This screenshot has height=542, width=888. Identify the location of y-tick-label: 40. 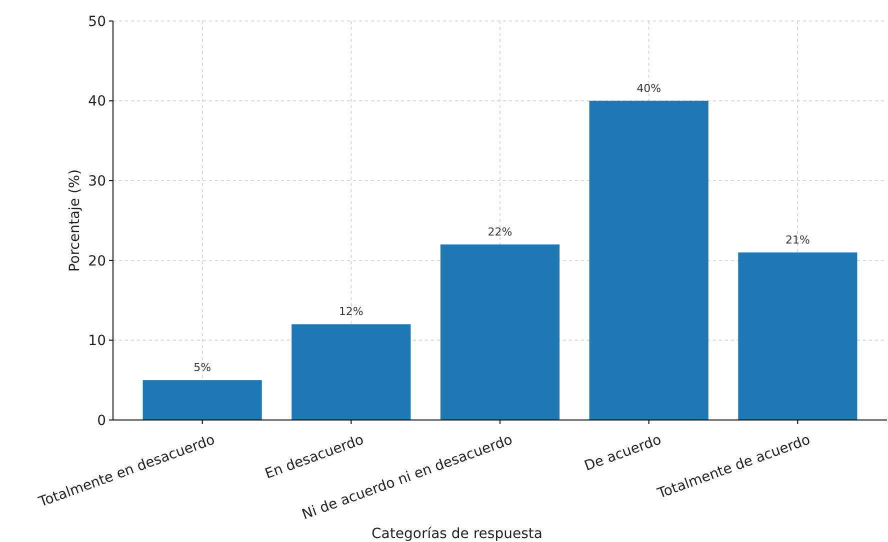
(97, 102).